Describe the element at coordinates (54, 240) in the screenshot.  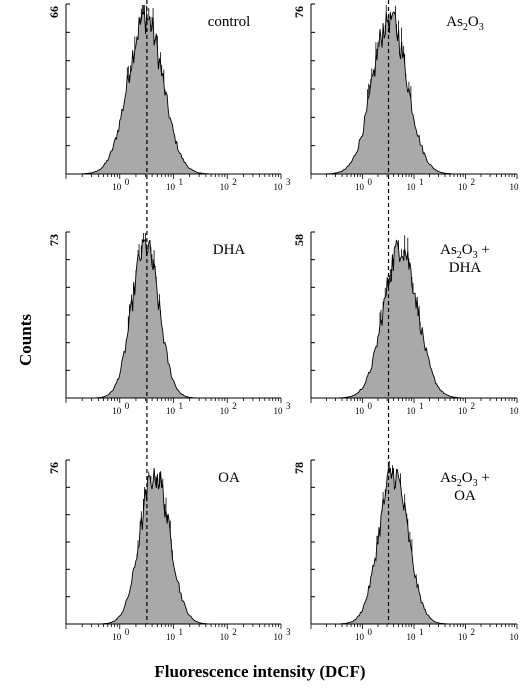
I see `y-max-label: 73` at that location.